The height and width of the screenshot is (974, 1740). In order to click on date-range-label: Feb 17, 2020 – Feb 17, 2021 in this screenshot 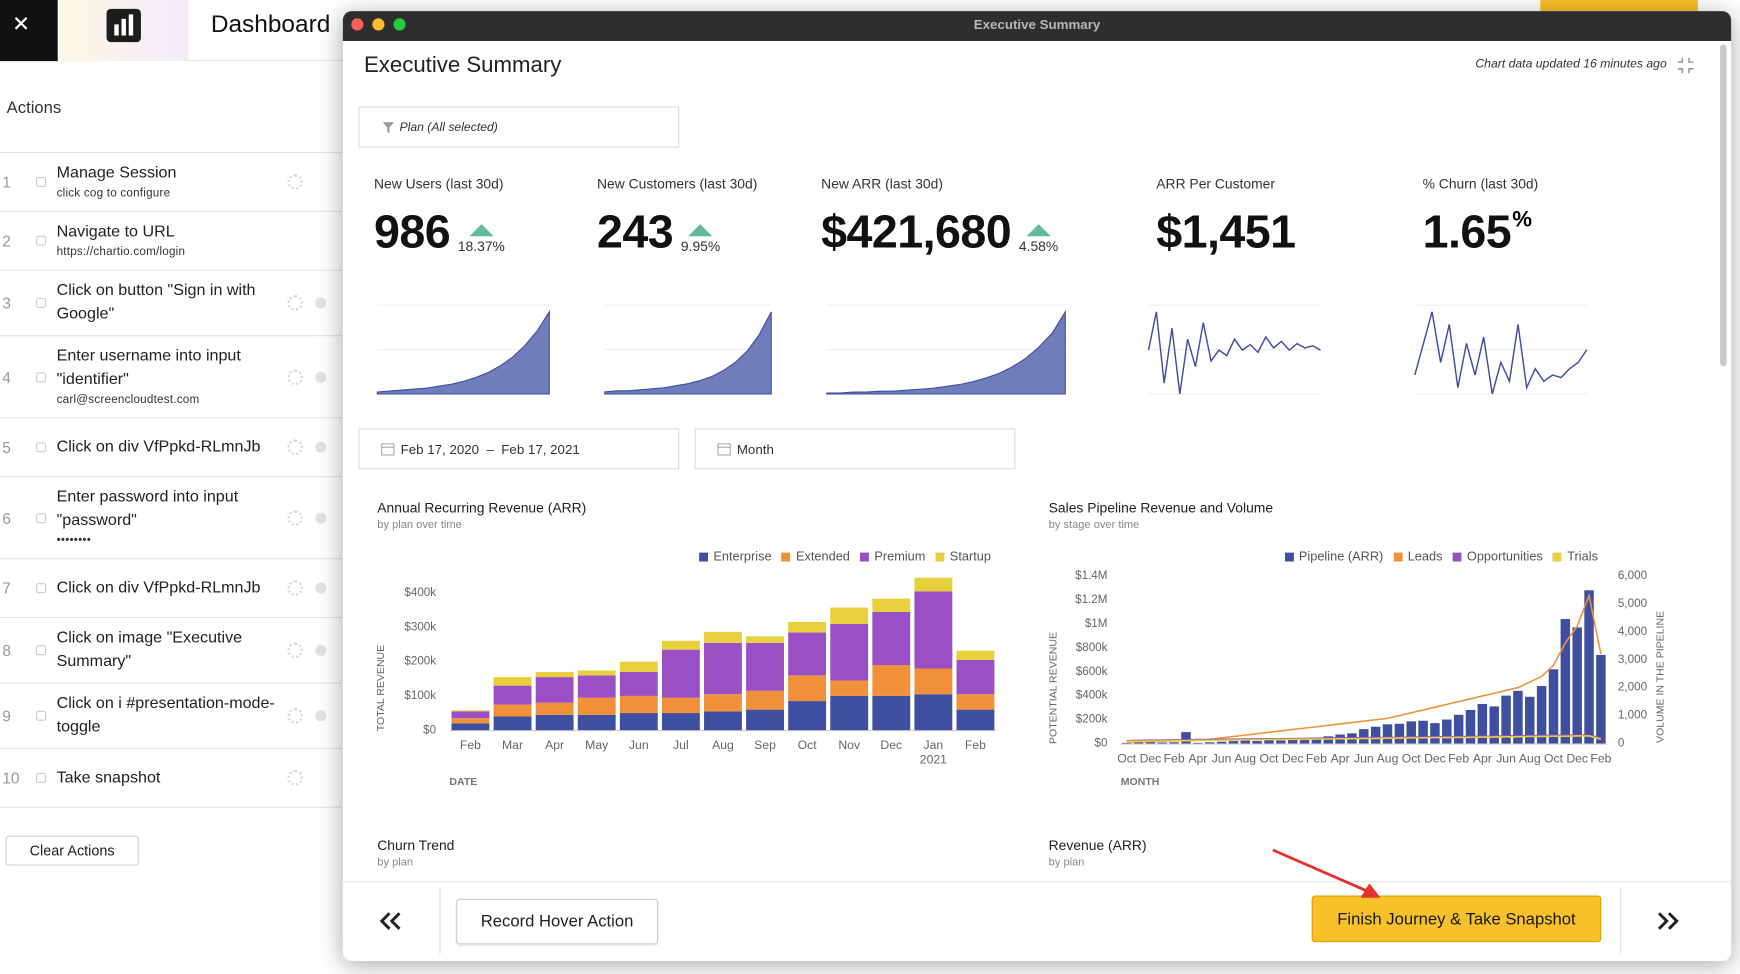, I will do `click(490, 449)`.